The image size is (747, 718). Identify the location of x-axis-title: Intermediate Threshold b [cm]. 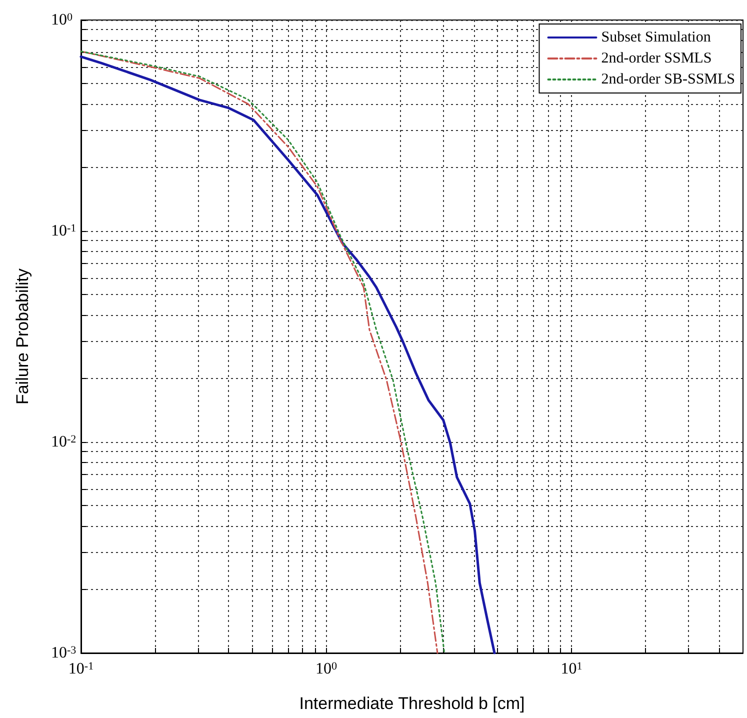
(412, 703).